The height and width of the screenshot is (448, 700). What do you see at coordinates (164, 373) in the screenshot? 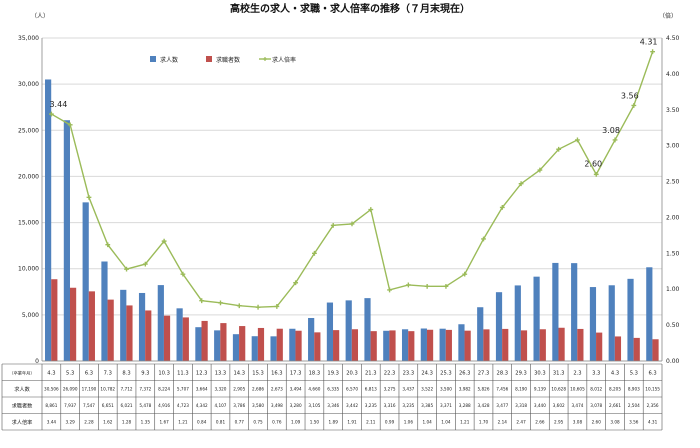
I see `category-label: 10.3` at bounding box center [164, 373].